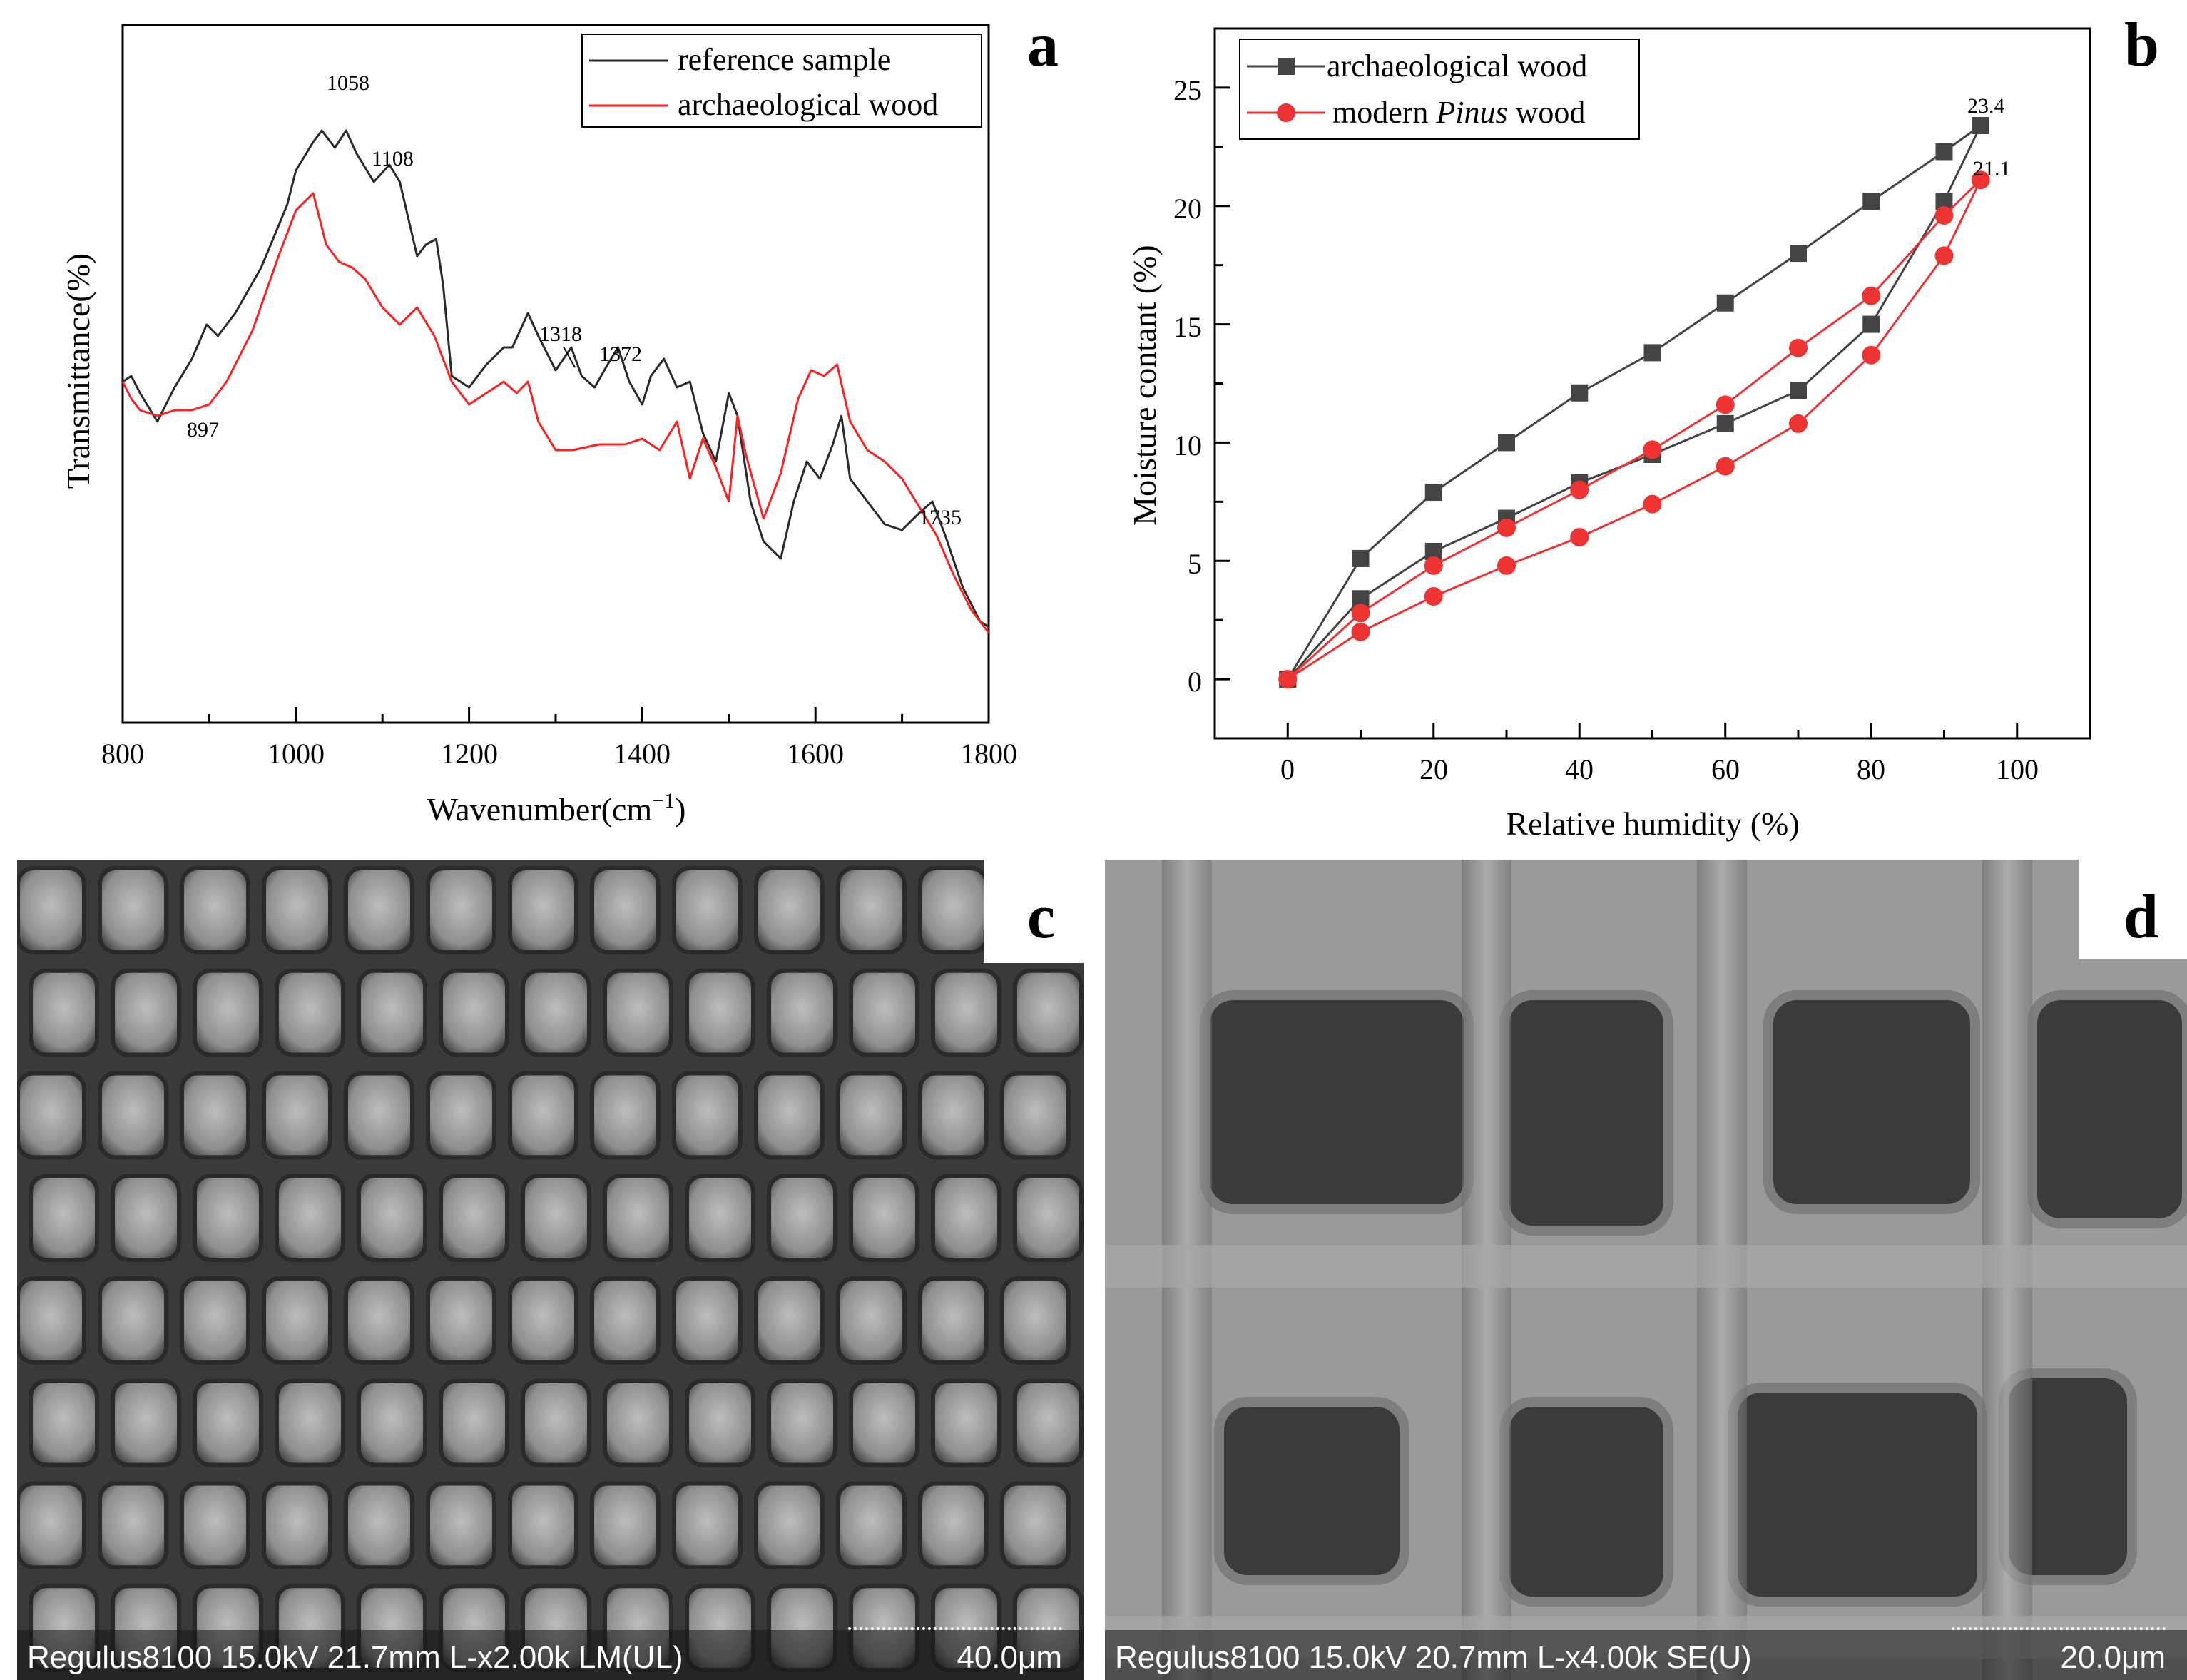  What do you see at coordinates (2141, 917) in the screenshot?
I see `panel-label-d: d` at bounding box center [2141, 917].